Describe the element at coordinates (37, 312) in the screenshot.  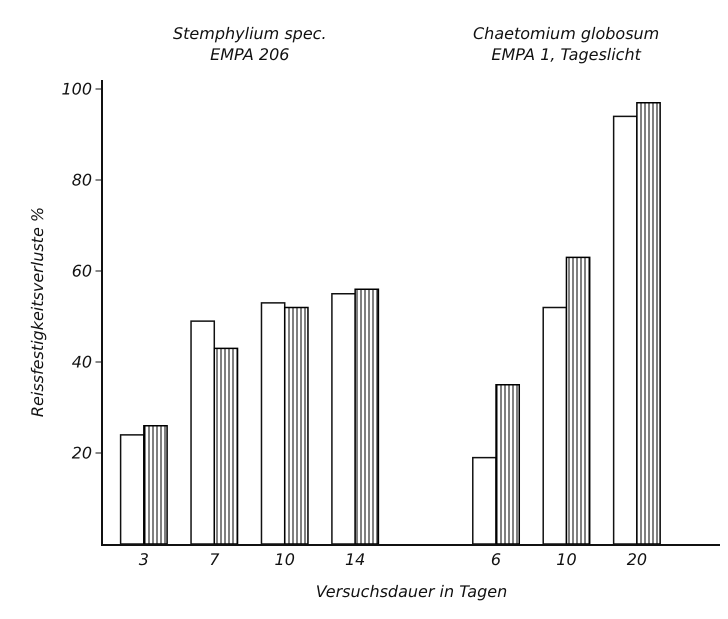
I see `y-axis-title: Reissfestigkeitsverluste %` at that location.